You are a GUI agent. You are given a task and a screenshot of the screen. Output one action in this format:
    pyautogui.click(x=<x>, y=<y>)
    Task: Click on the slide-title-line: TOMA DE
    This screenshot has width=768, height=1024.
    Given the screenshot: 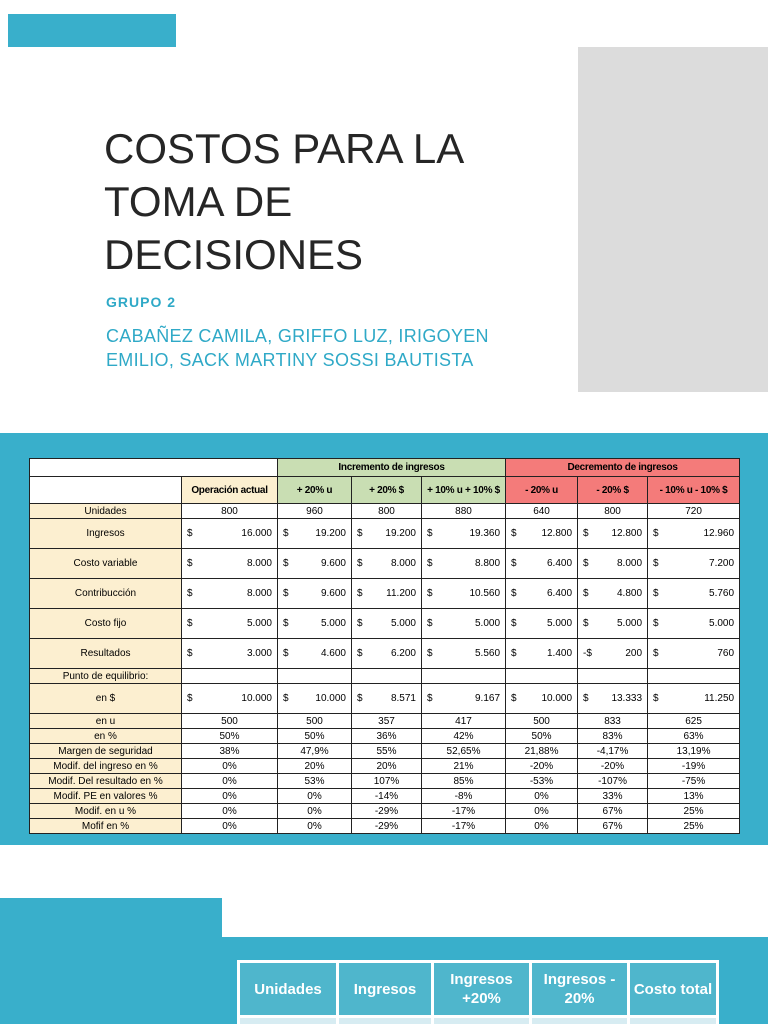 What is the action you would take?
    pyautogui.click(x=198, y=201)
    